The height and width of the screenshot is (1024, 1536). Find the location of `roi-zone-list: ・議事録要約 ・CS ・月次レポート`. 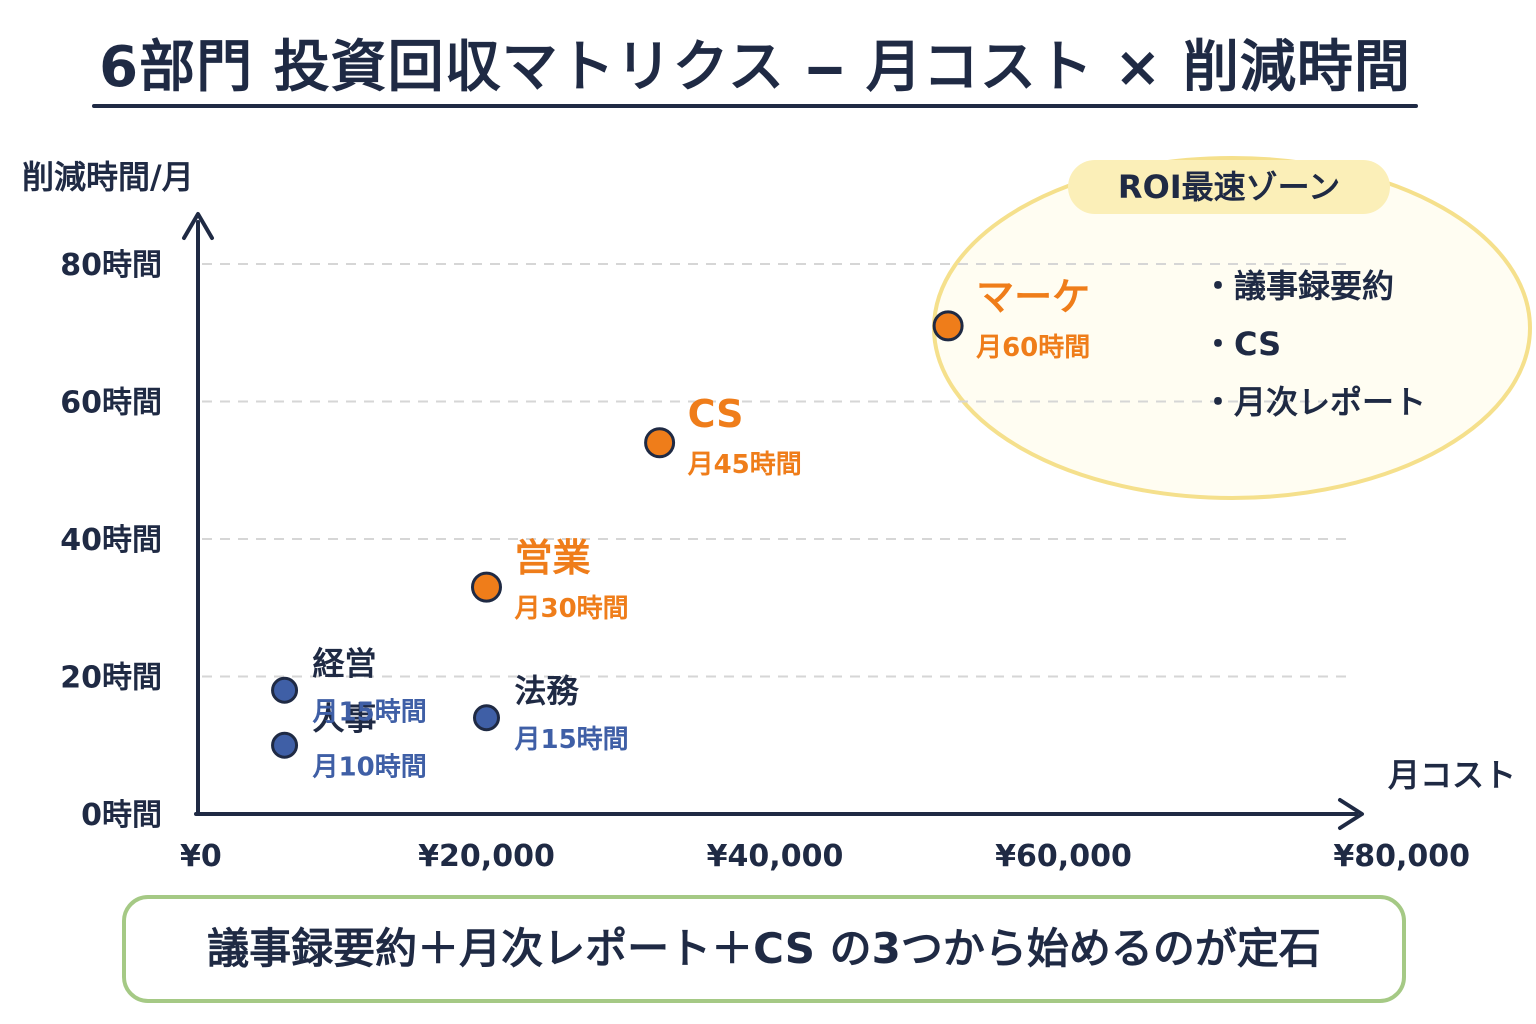

roi-zone-list: ・議事録要約 ・CS ・月次レポート is located at coordinates (1314, 349).